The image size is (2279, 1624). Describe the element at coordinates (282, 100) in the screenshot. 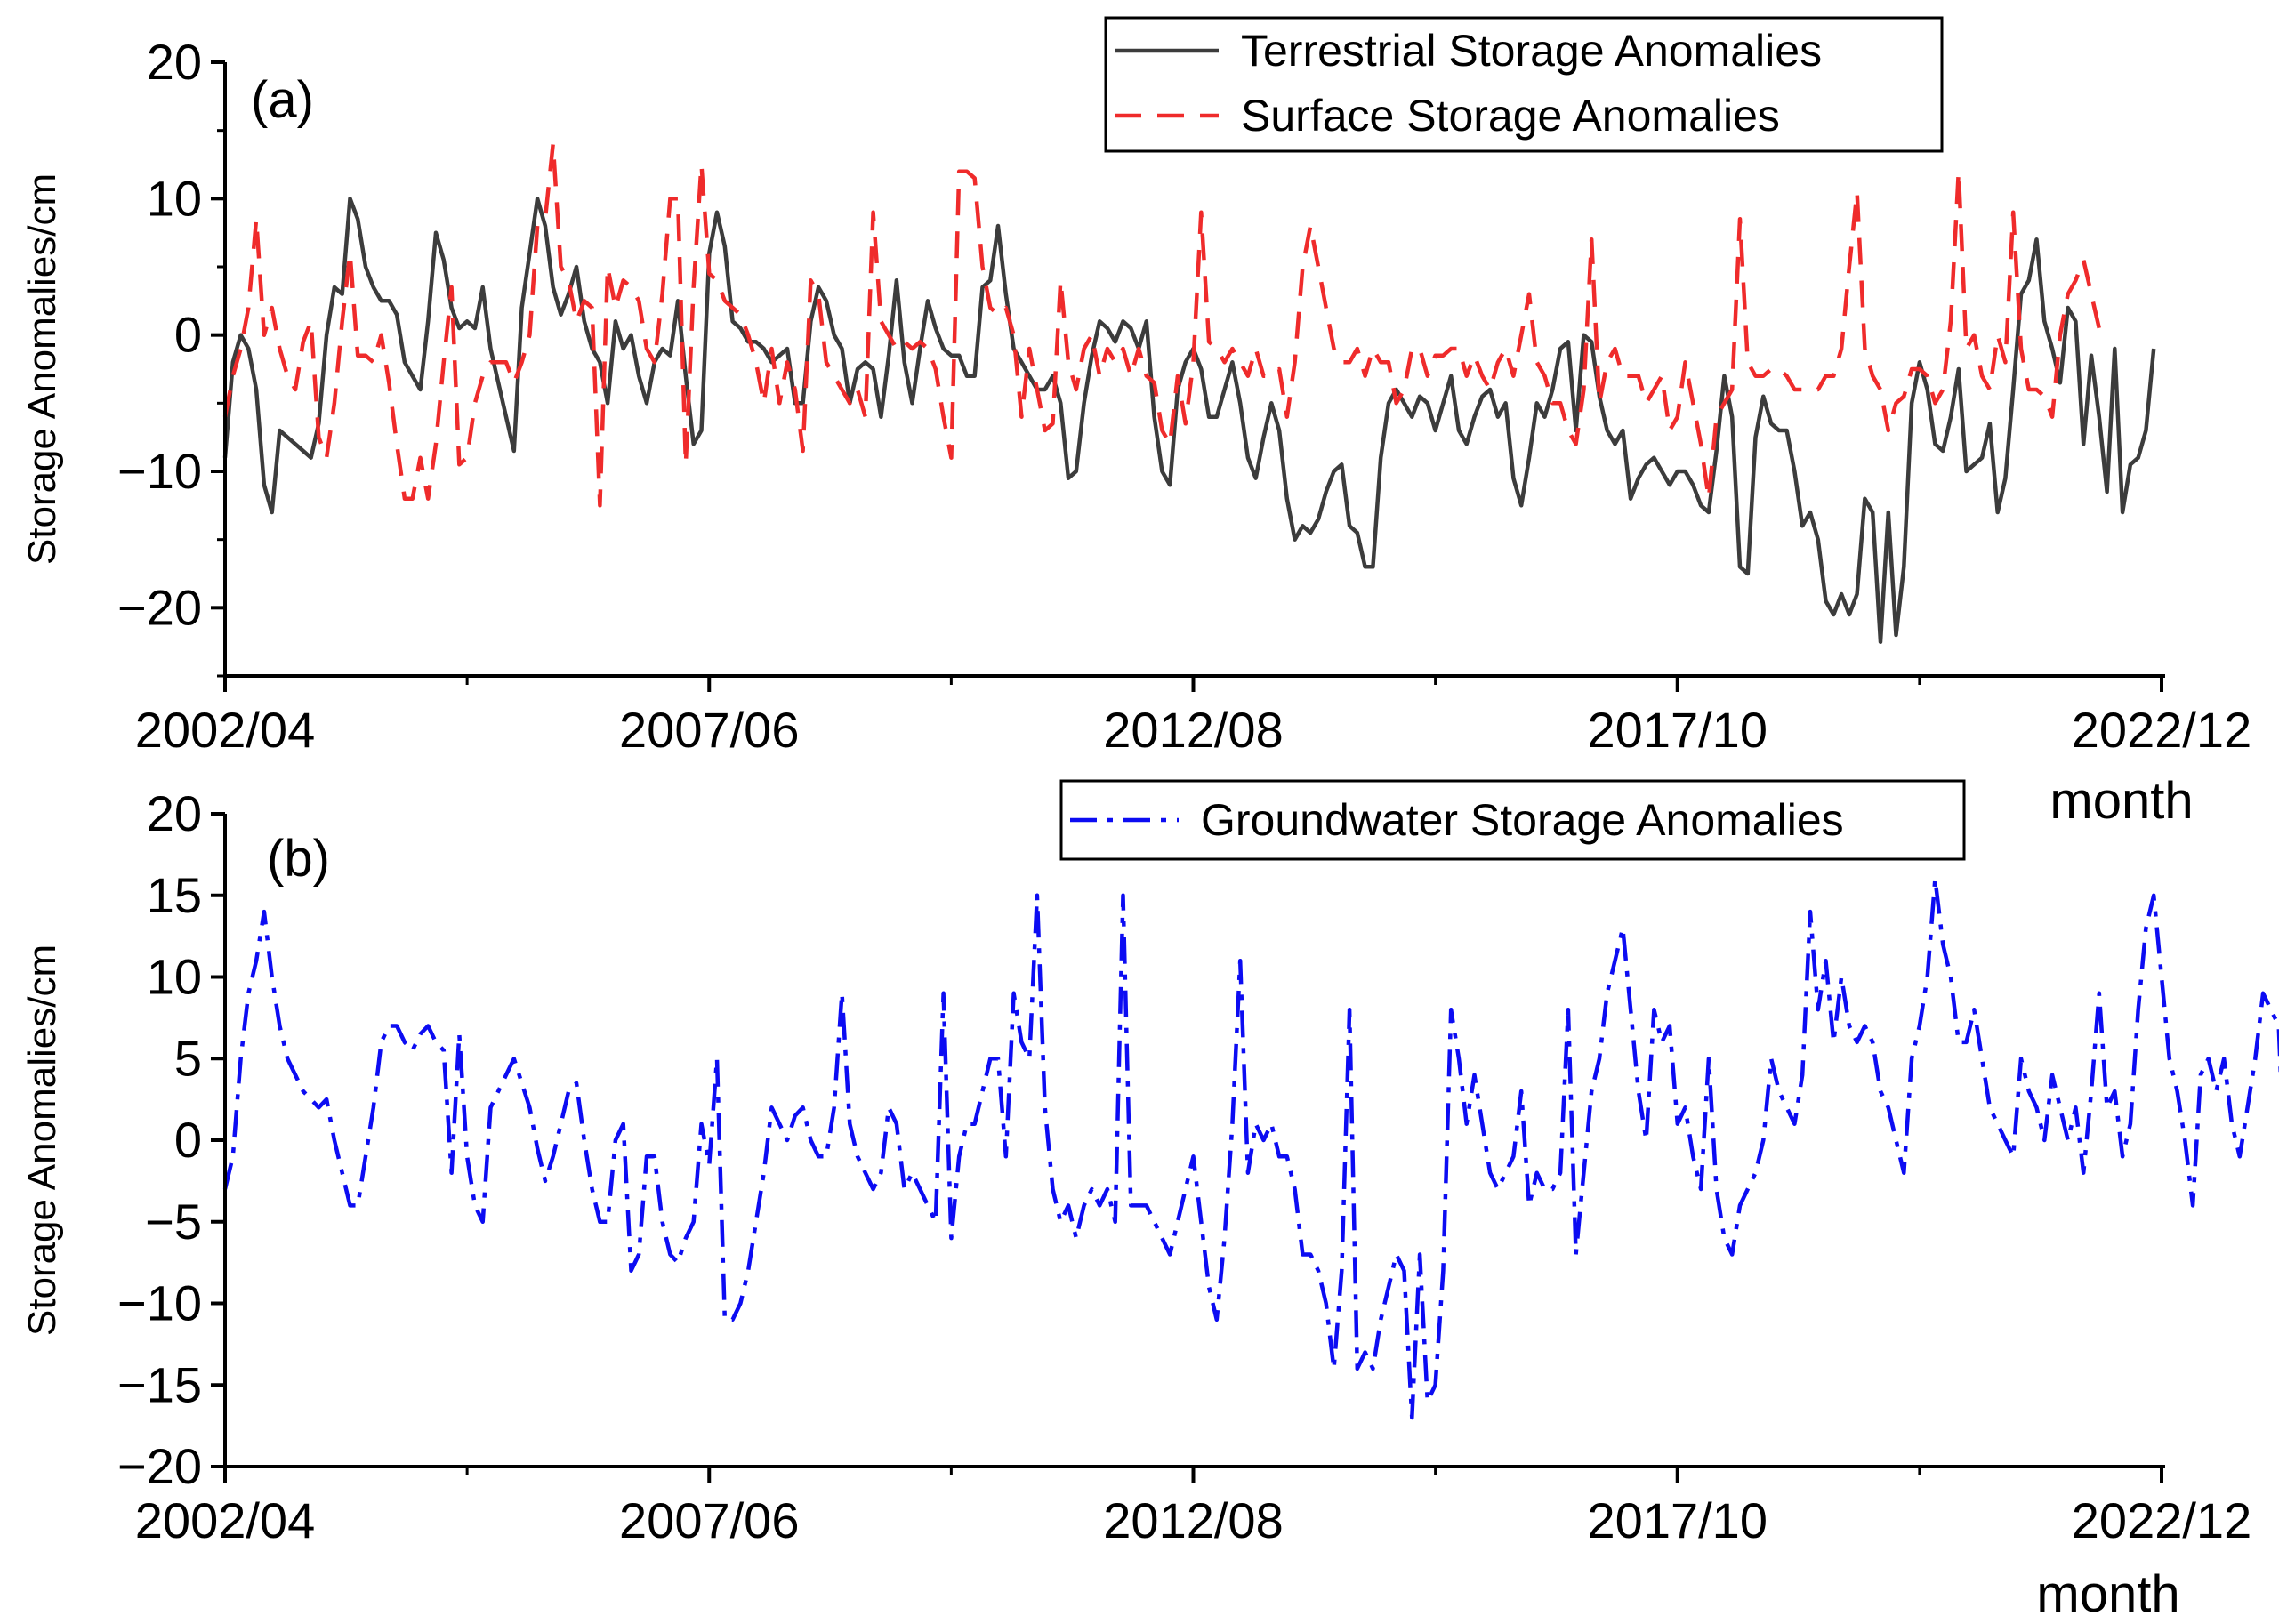

I see `panel-label: (a)` at that location.